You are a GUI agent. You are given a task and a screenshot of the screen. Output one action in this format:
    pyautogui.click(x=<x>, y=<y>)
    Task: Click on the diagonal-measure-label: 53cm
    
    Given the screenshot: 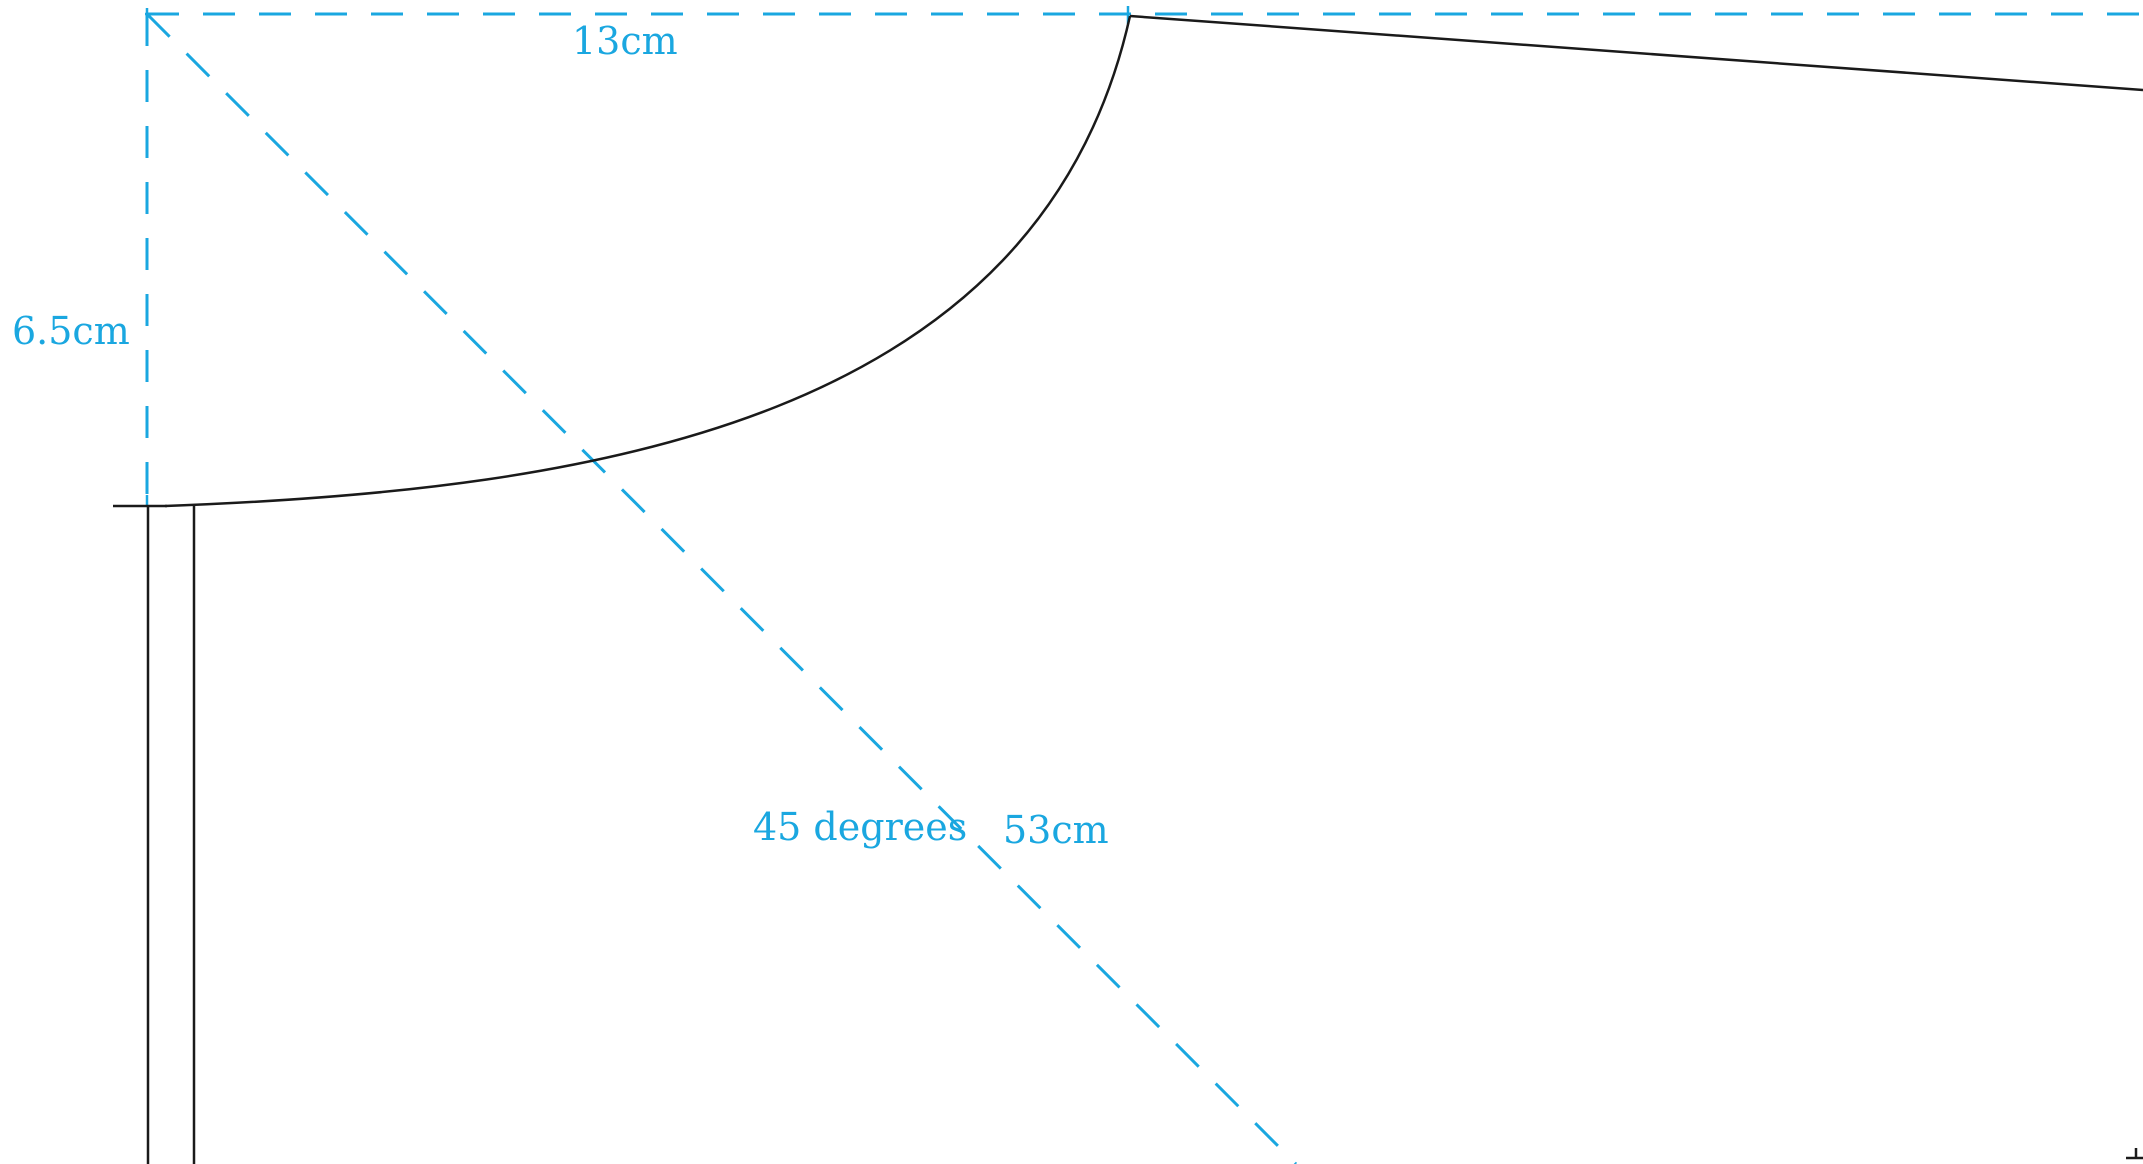 What is the action you would take?
    pyautogui.click(x=1056, y=830)
    